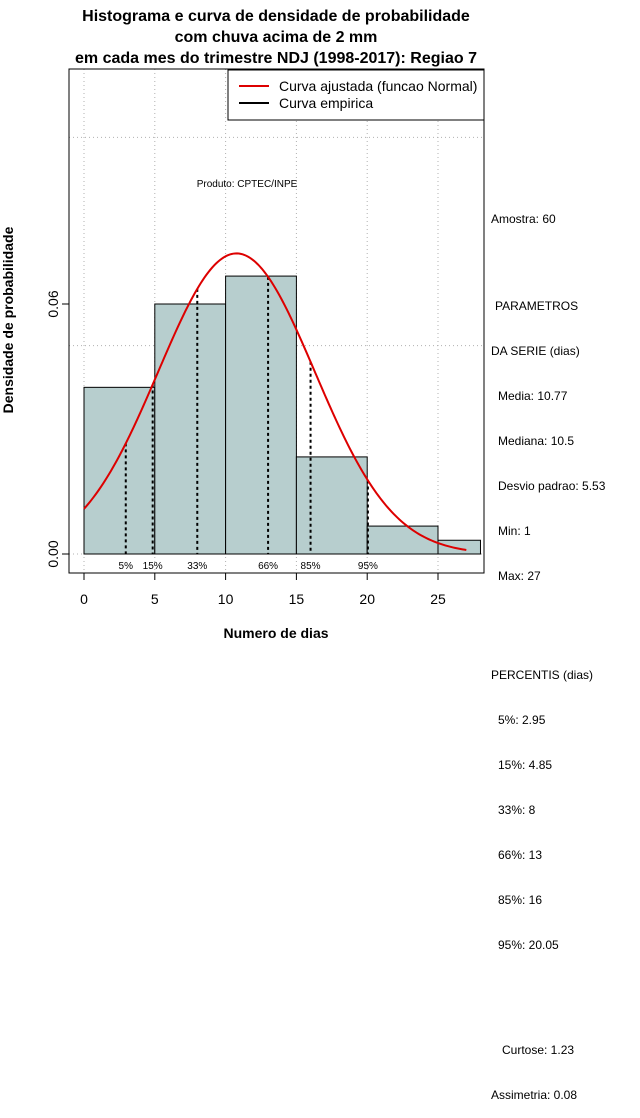 The height and width of the screenshot is (1118, 640). Describe the element at coordinates (326, 103) in the screenshot. I see `legend-label: Curva empirica` at that location.